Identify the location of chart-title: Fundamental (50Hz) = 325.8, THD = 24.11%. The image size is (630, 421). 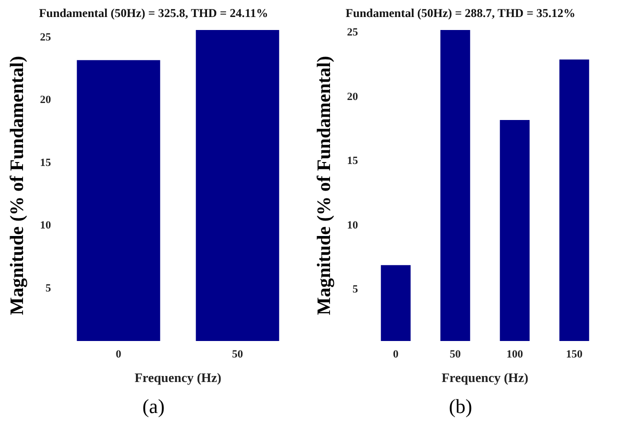
(153, 13).